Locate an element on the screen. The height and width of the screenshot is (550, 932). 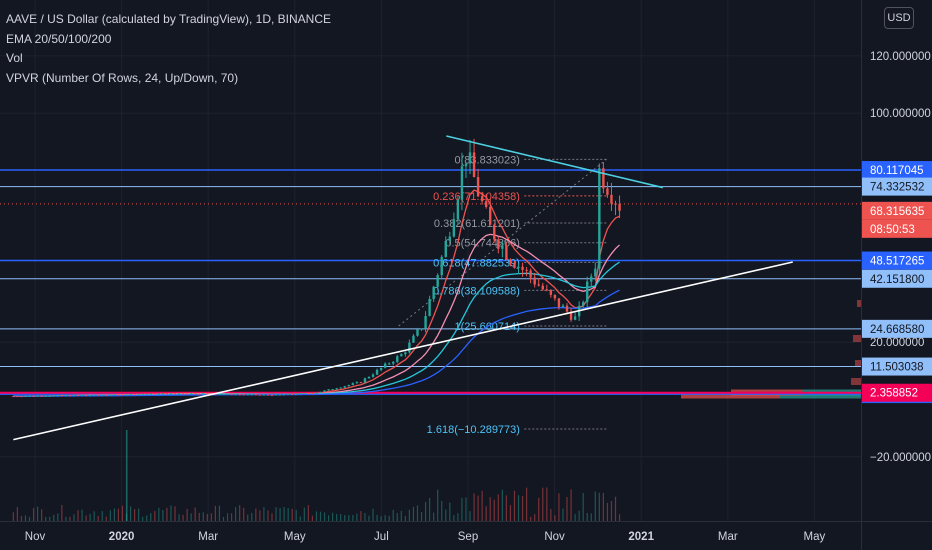
ema-line is located at coordinates (316, 343).